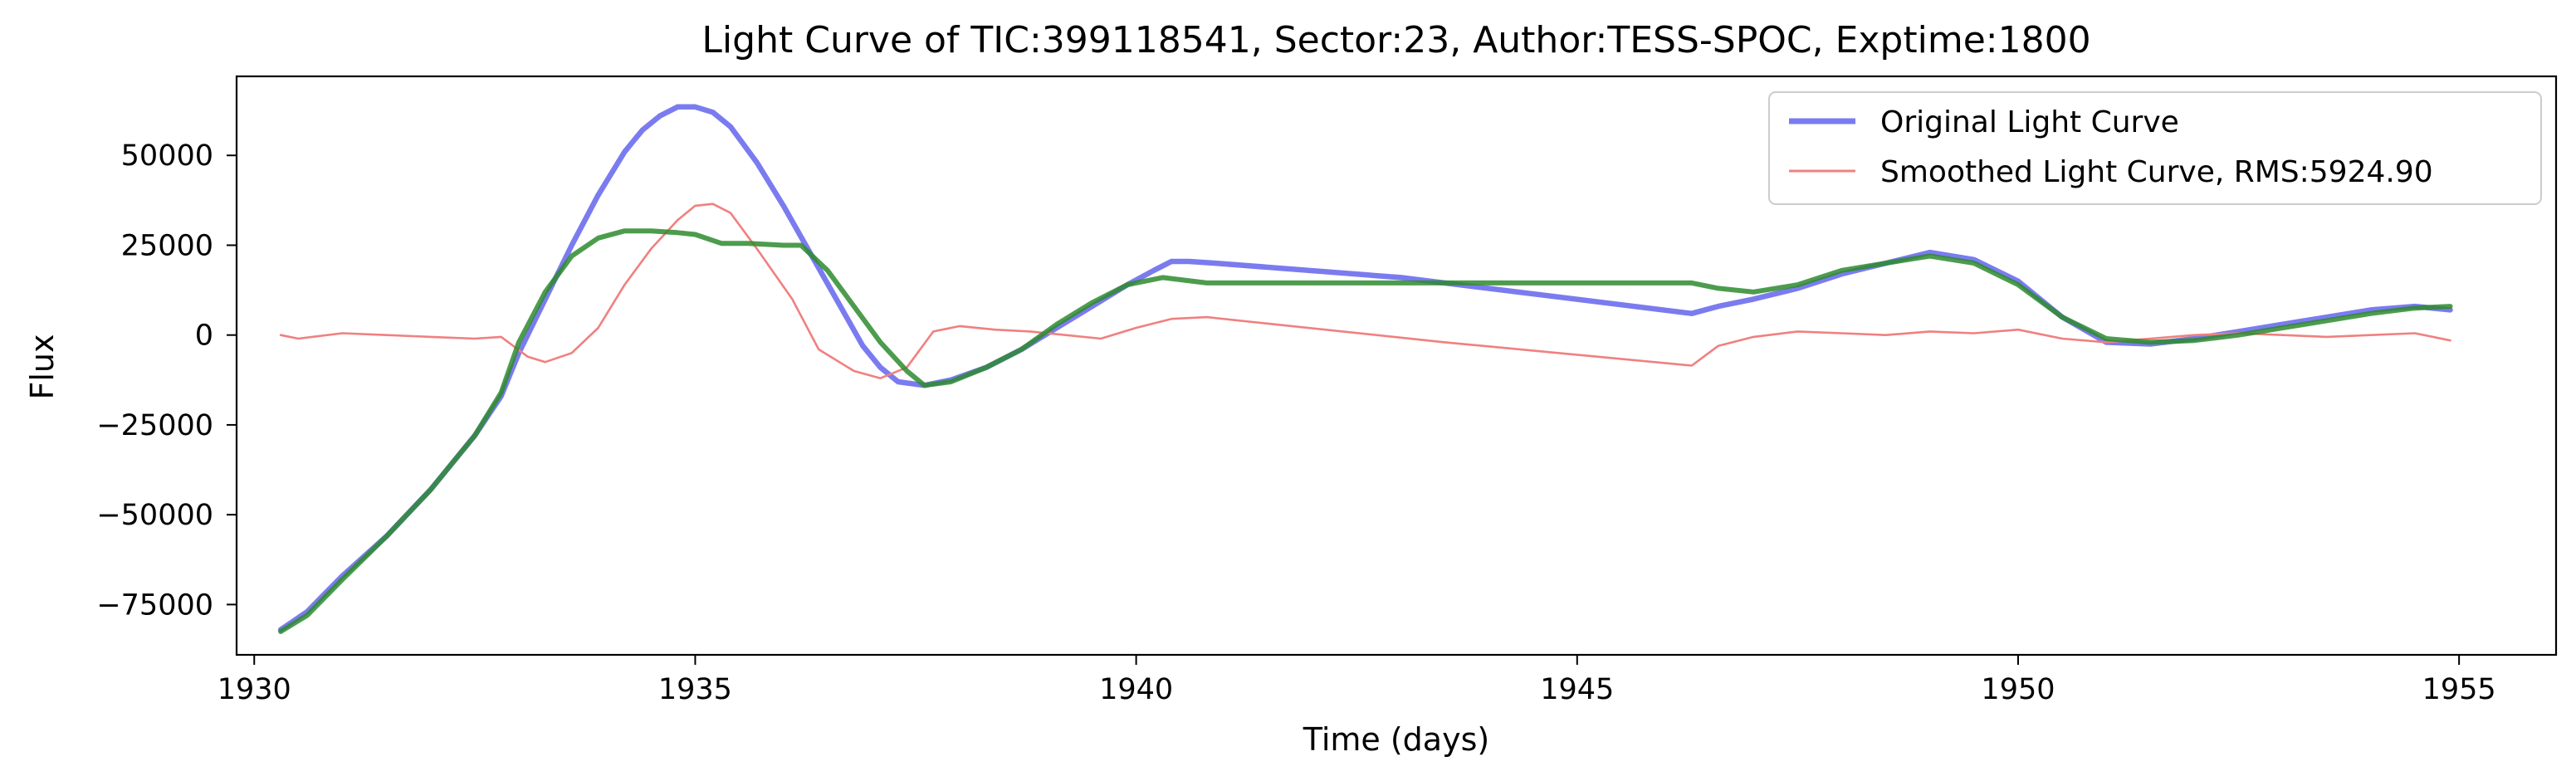 The height and width of the screenshot is (781, 2576). Describe the element at coordinates (1136, 689) in the screenshot. I see `x-tick-label: 1940` at that location.